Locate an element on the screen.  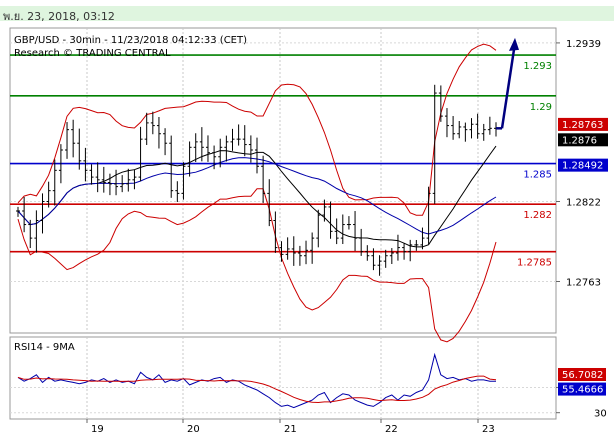
price-tag-label: 1.28492 is located at coordinates (582, 166).